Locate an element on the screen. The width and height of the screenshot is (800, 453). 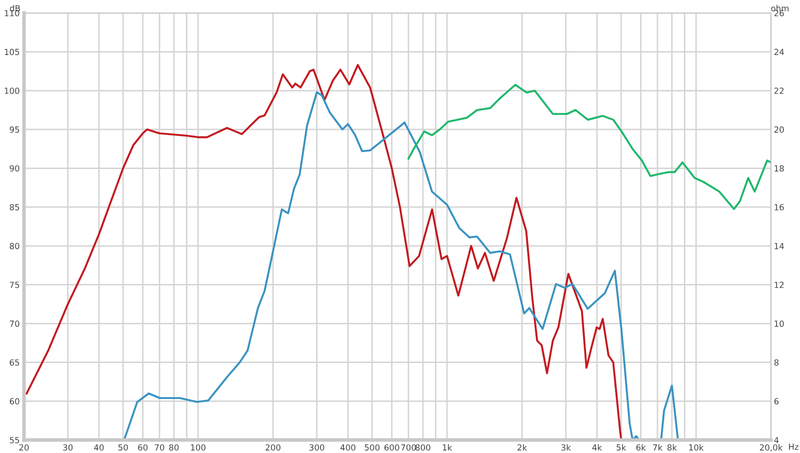
y-tick-label: 85 is located at coordinates (15, 207).